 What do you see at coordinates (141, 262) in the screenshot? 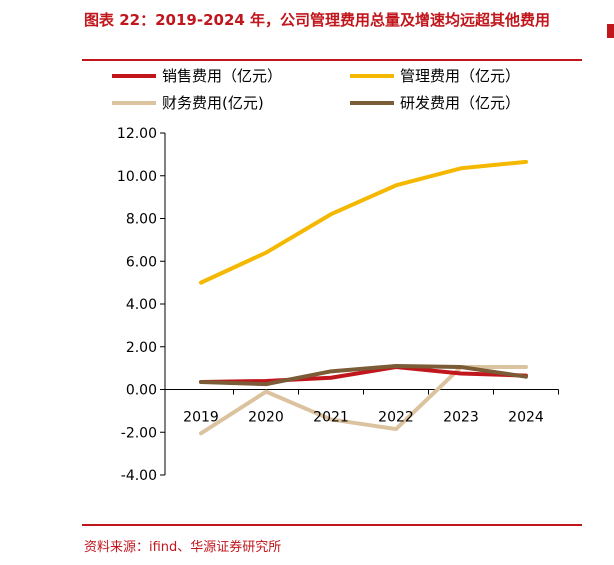
I see `y-tick-label: 6.00` at bounding box center [141, 262].